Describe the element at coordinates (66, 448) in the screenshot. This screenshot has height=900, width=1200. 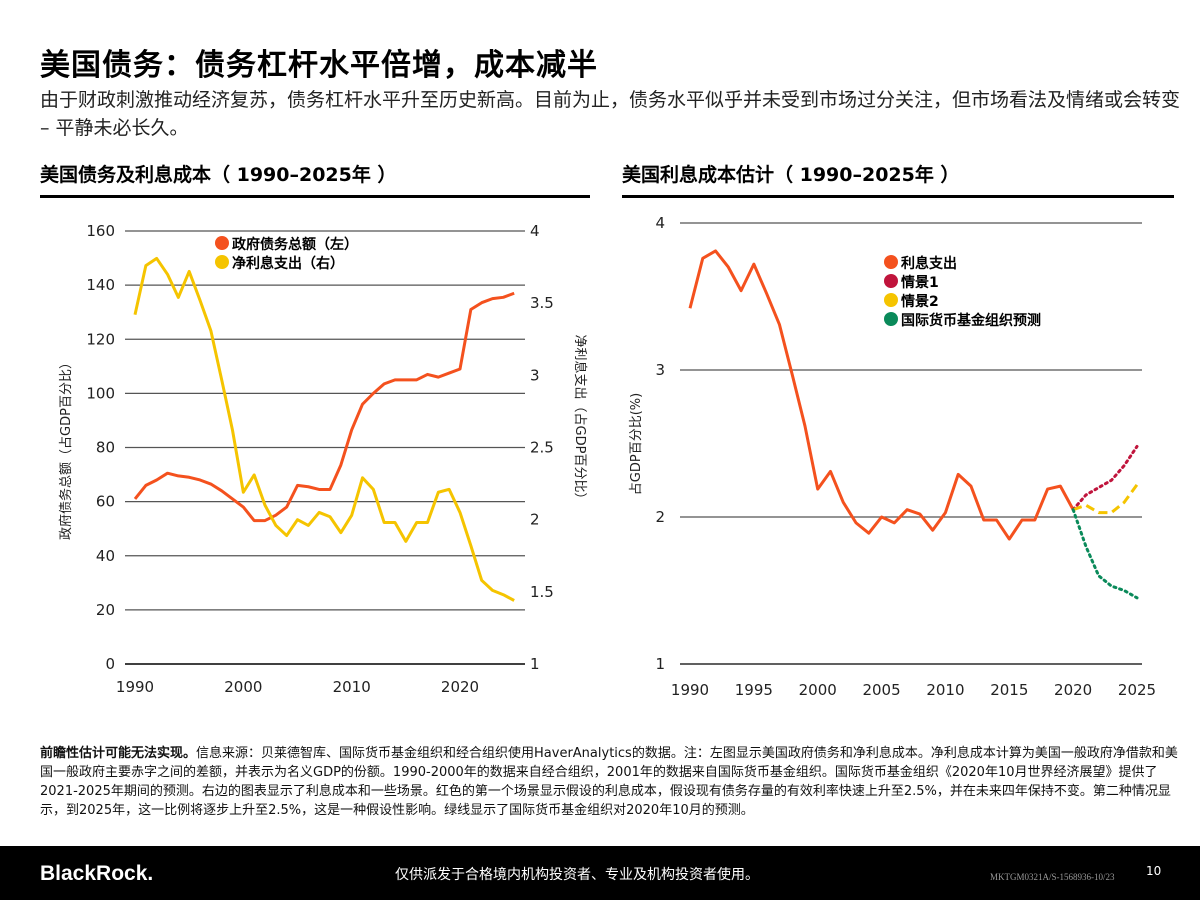
I see `y-axis-label: 政府债务总额（占GDP百分比）` at that location.